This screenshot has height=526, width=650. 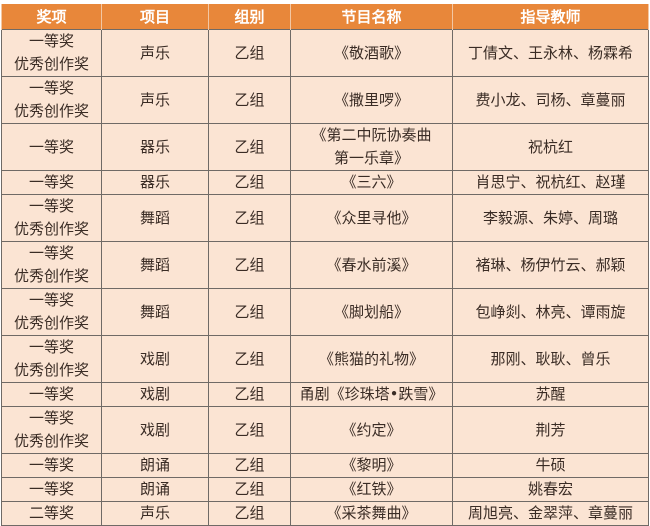 I want to click on title-cell-line: 《春水前溪》, so click(x=371, y=264).